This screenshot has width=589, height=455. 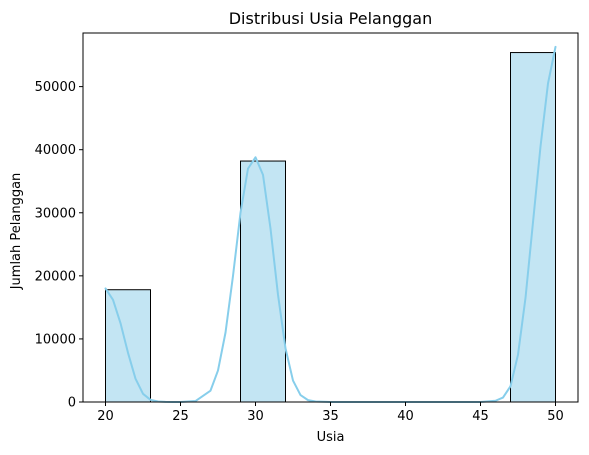 I want to click on y-tick-label: 30000, so click(x=55, y=213).